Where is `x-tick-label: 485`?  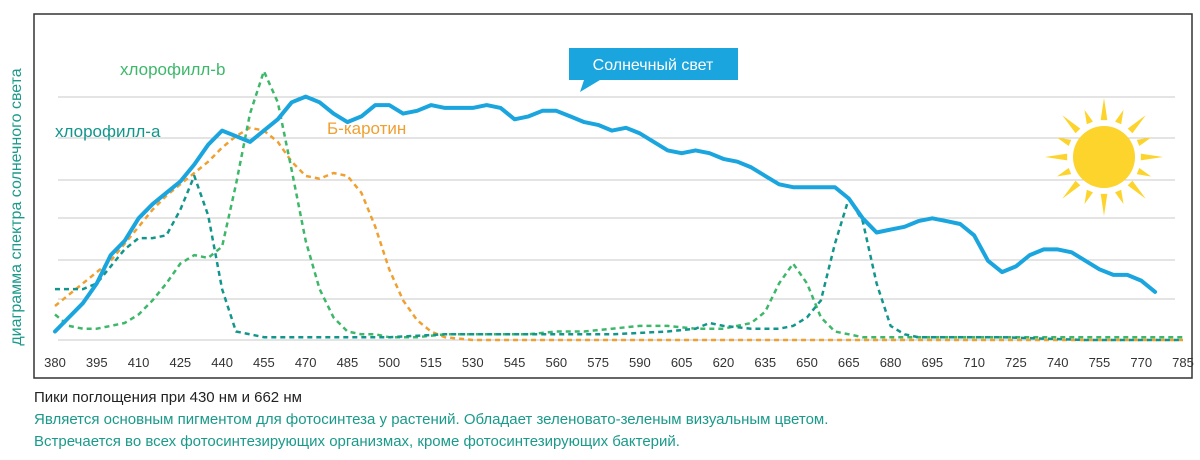 x-tick-label: 485 is located at coordinates (348, 362).